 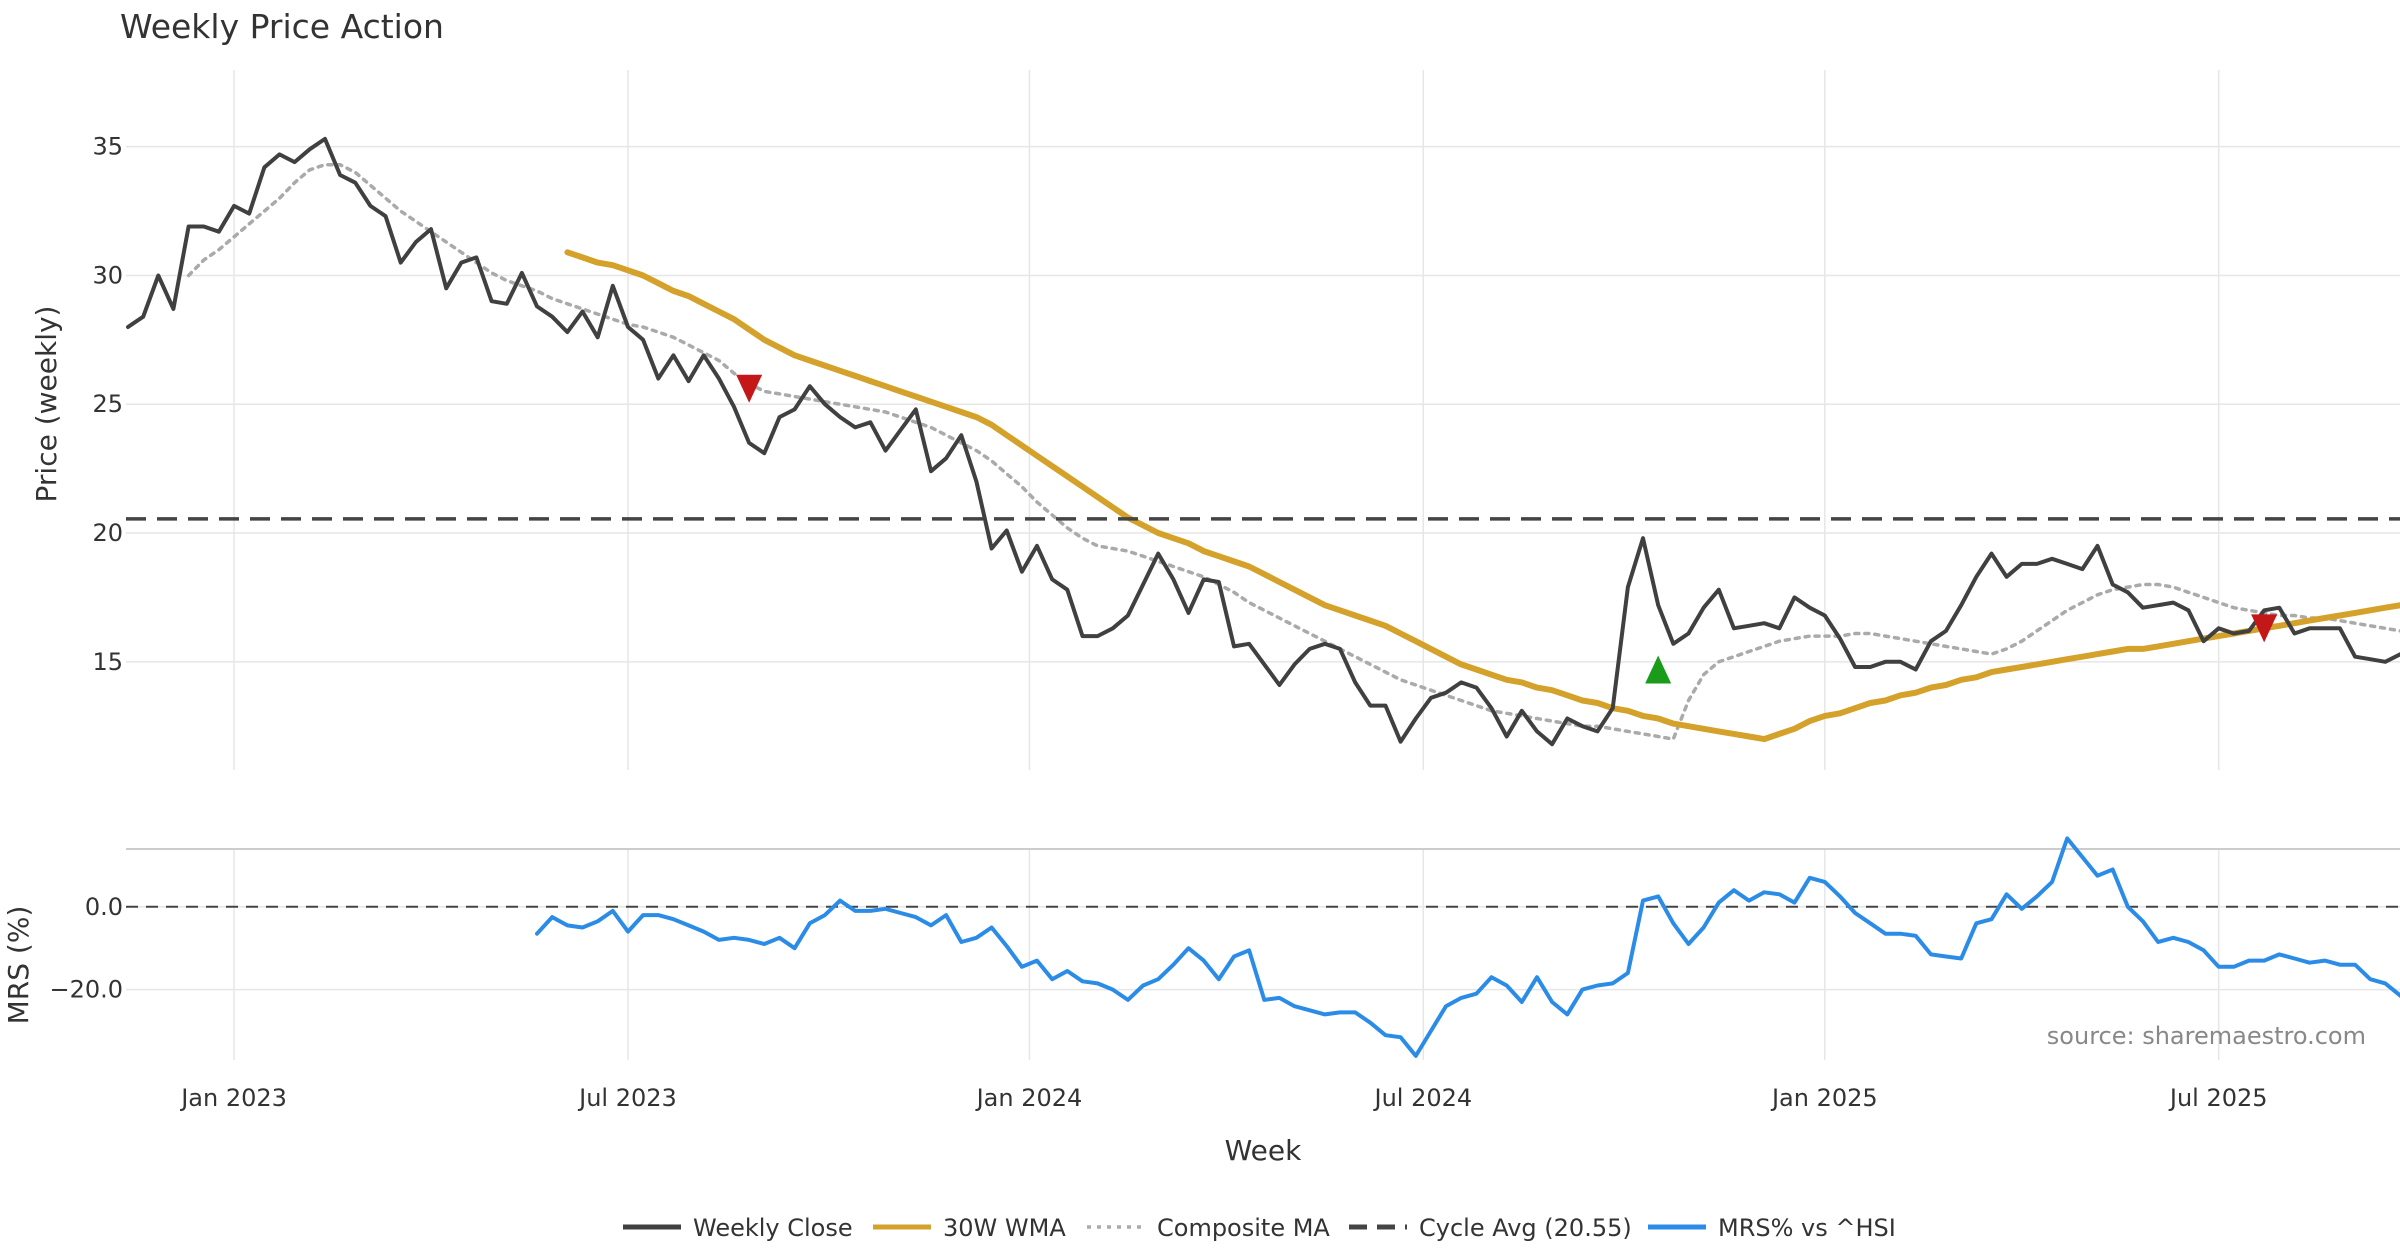 I want to click on series-mrs-vs-hsi, so click(x=1467, y=947).